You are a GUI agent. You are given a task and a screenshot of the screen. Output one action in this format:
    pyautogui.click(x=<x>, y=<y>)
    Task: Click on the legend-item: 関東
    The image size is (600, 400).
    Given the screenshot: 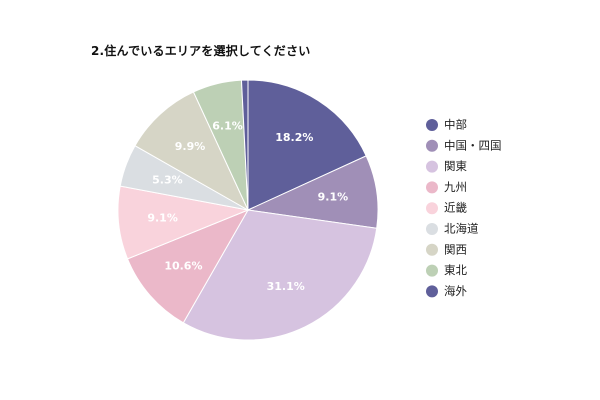 What is the action you would take?
    pyautogui.click(x=446, y=166)
    